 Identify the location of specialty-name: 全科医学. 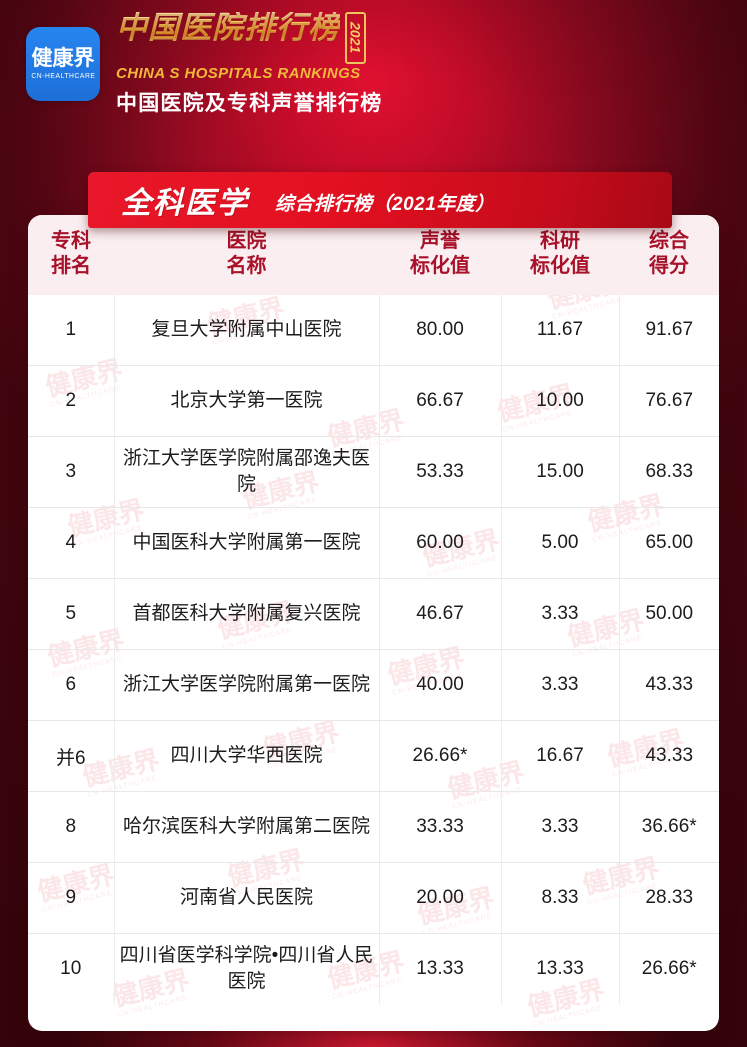
(185, 203).